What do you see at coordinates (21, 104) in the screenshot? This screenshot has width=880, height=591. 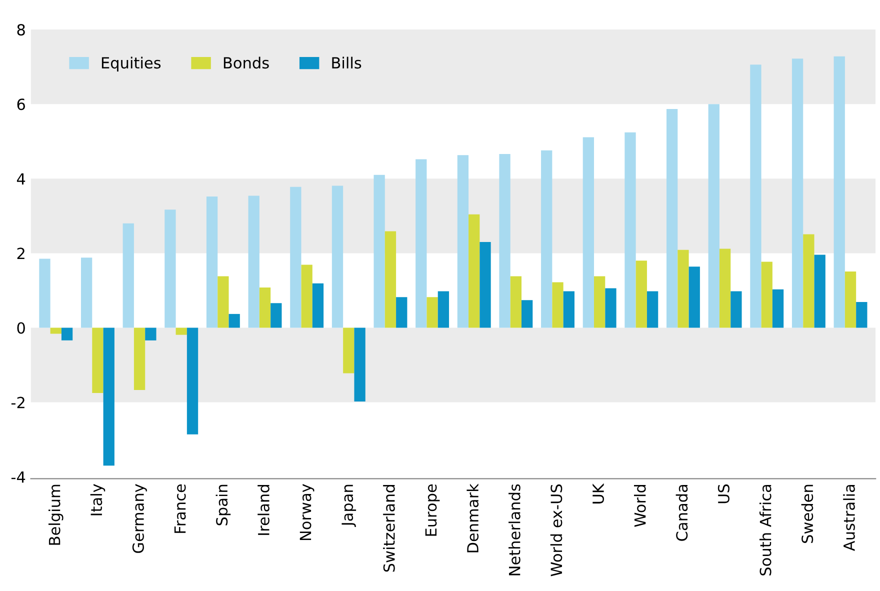 I see `y-tick-label: 6` at bounding box center [21, 104].